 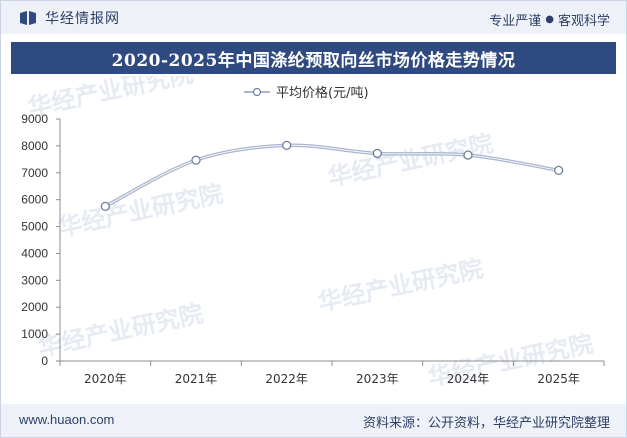 What do you see at coordinates (82, 19) in the screenshot?
I see `brand-name: 华经情报网` at bounding box center [82, 19].